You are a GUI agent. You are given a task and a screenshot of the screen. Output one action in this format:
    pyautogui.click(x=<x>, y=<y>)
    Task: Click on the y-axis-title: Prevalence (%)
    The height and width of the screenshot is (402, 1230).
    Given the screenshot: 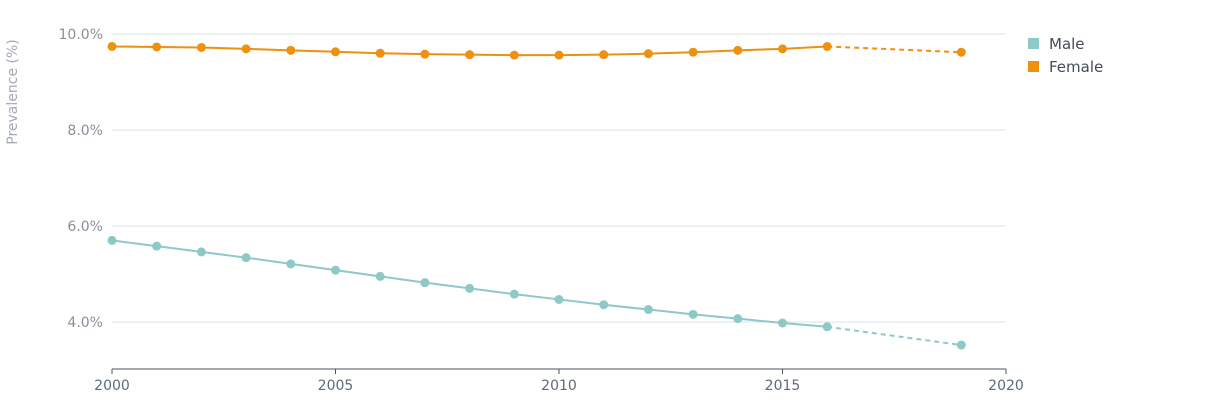 What is the action you would take?
    pyautogui.click(x=13, y=92)
    